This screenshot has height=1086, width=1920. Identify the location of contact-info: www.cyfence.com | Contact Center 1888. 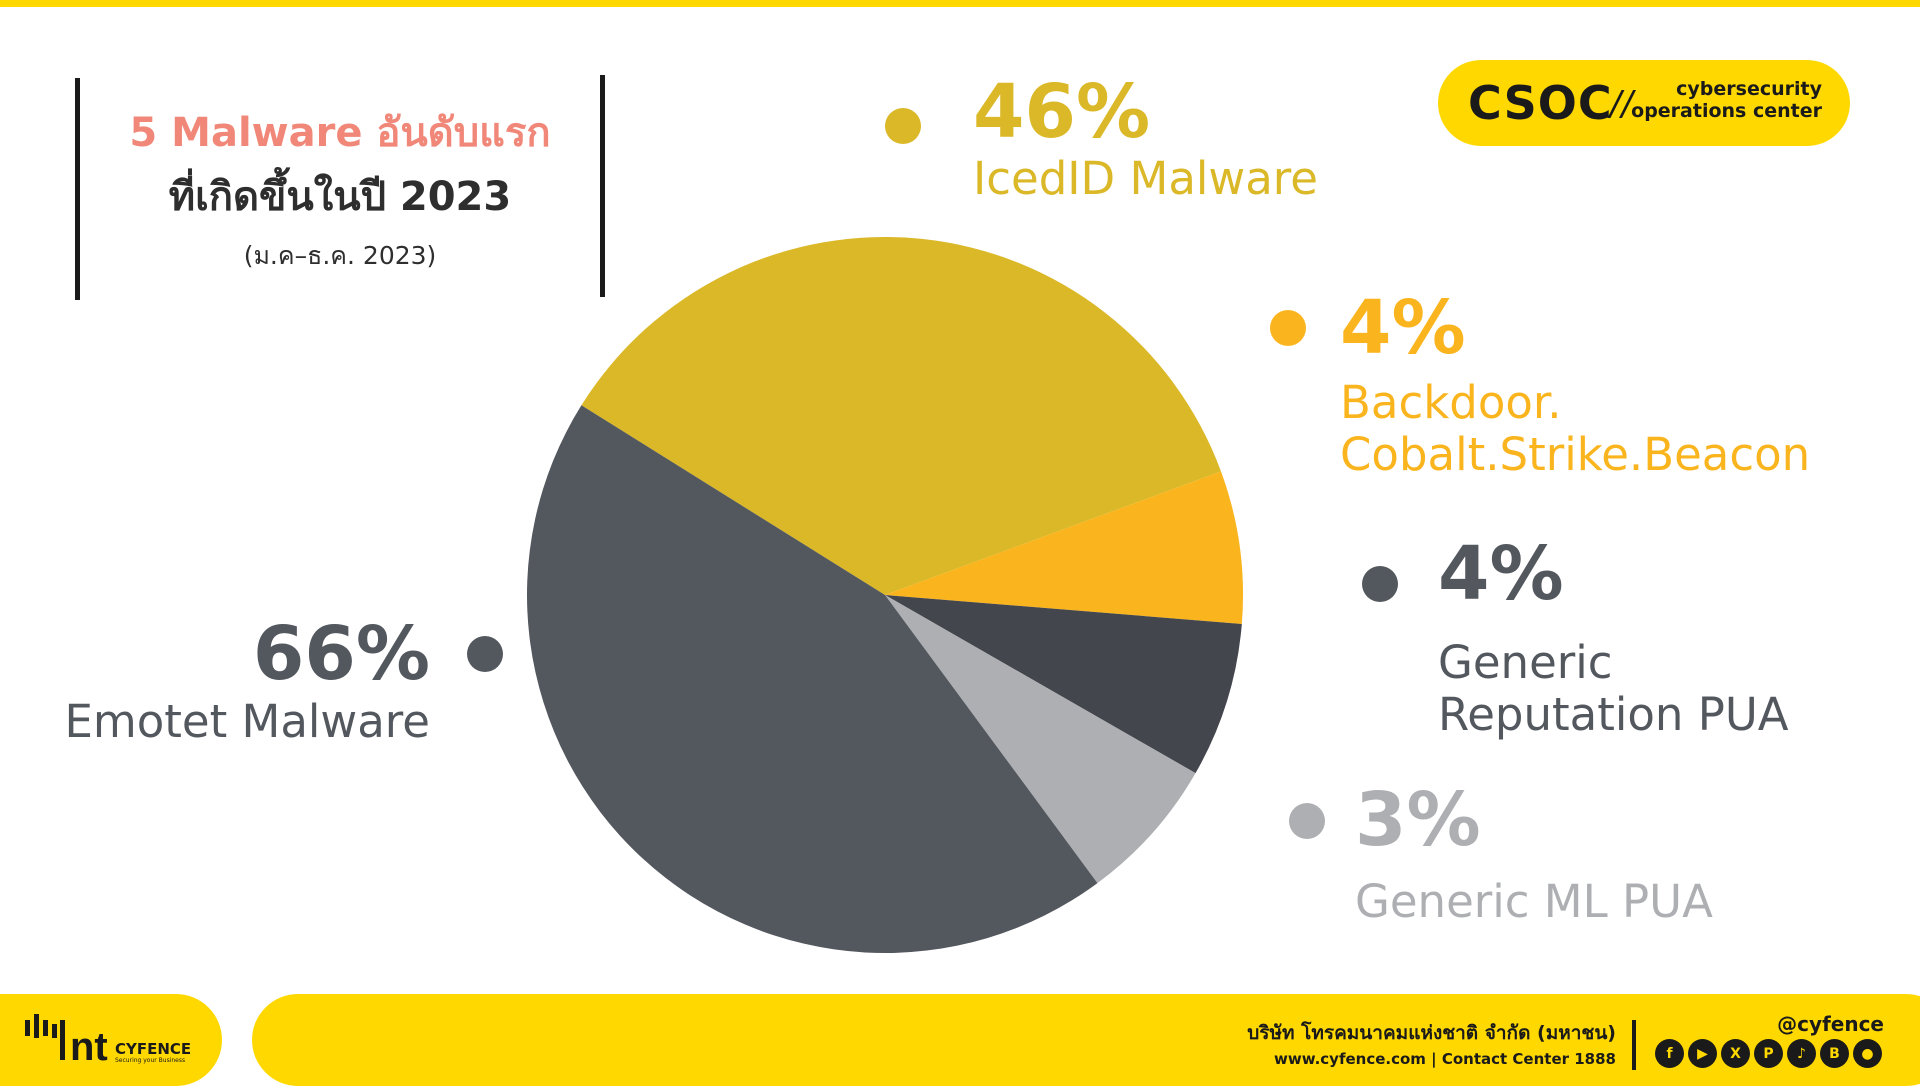
(1444, 1059).